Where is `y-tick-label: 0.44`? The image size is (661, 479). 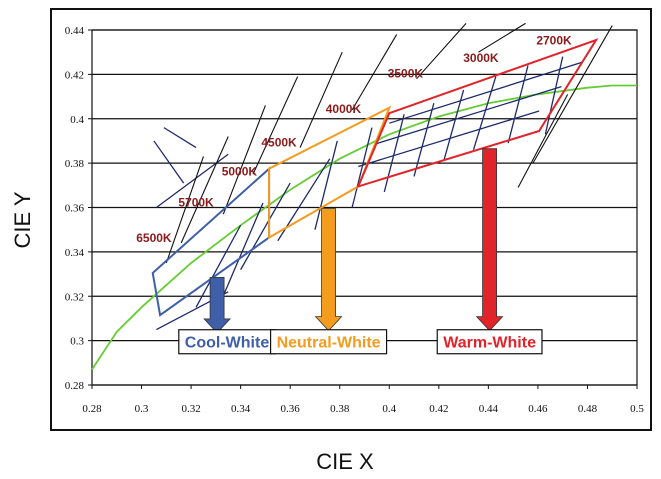 y-tick-label: 0.44 is located at coordinates (75, 31).